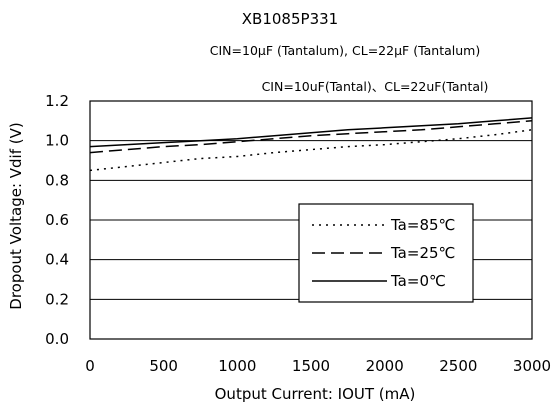 The width and height of the screenshot is (557, 407). I want to click on chart-subtitle-2: CIN=10uF(Tantal)、CL=22uF(Tantal), so click(375, 86).